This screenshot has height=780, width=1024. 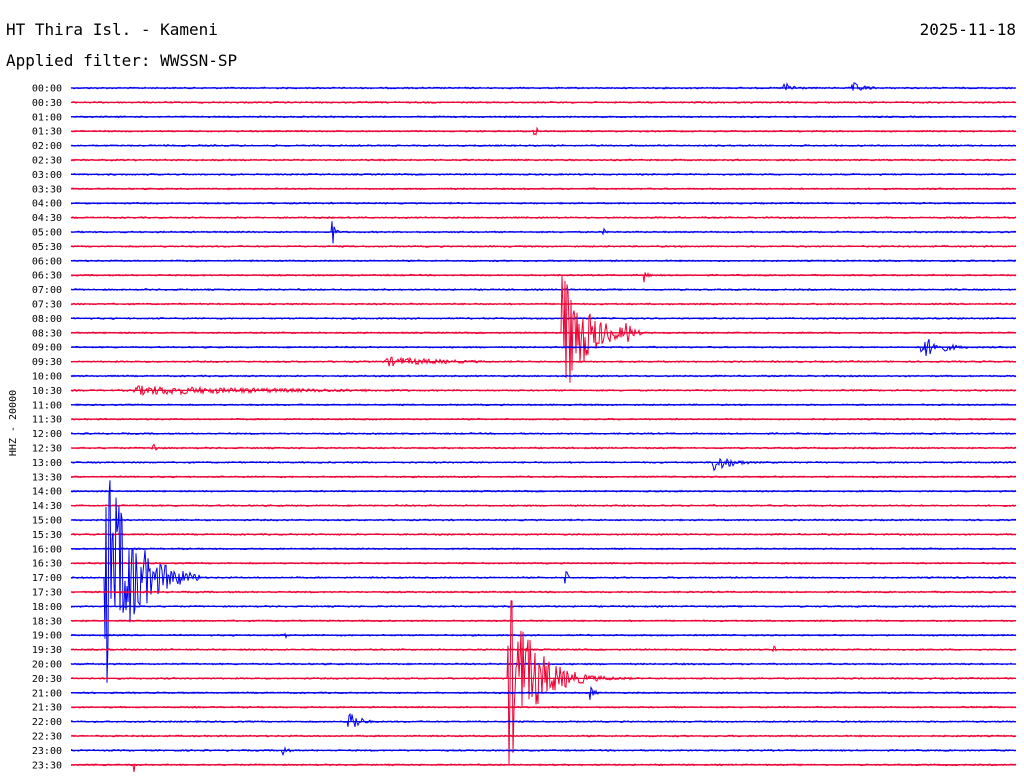 I want to click on row-time-label: 21:00, so click(x=47, y=693).